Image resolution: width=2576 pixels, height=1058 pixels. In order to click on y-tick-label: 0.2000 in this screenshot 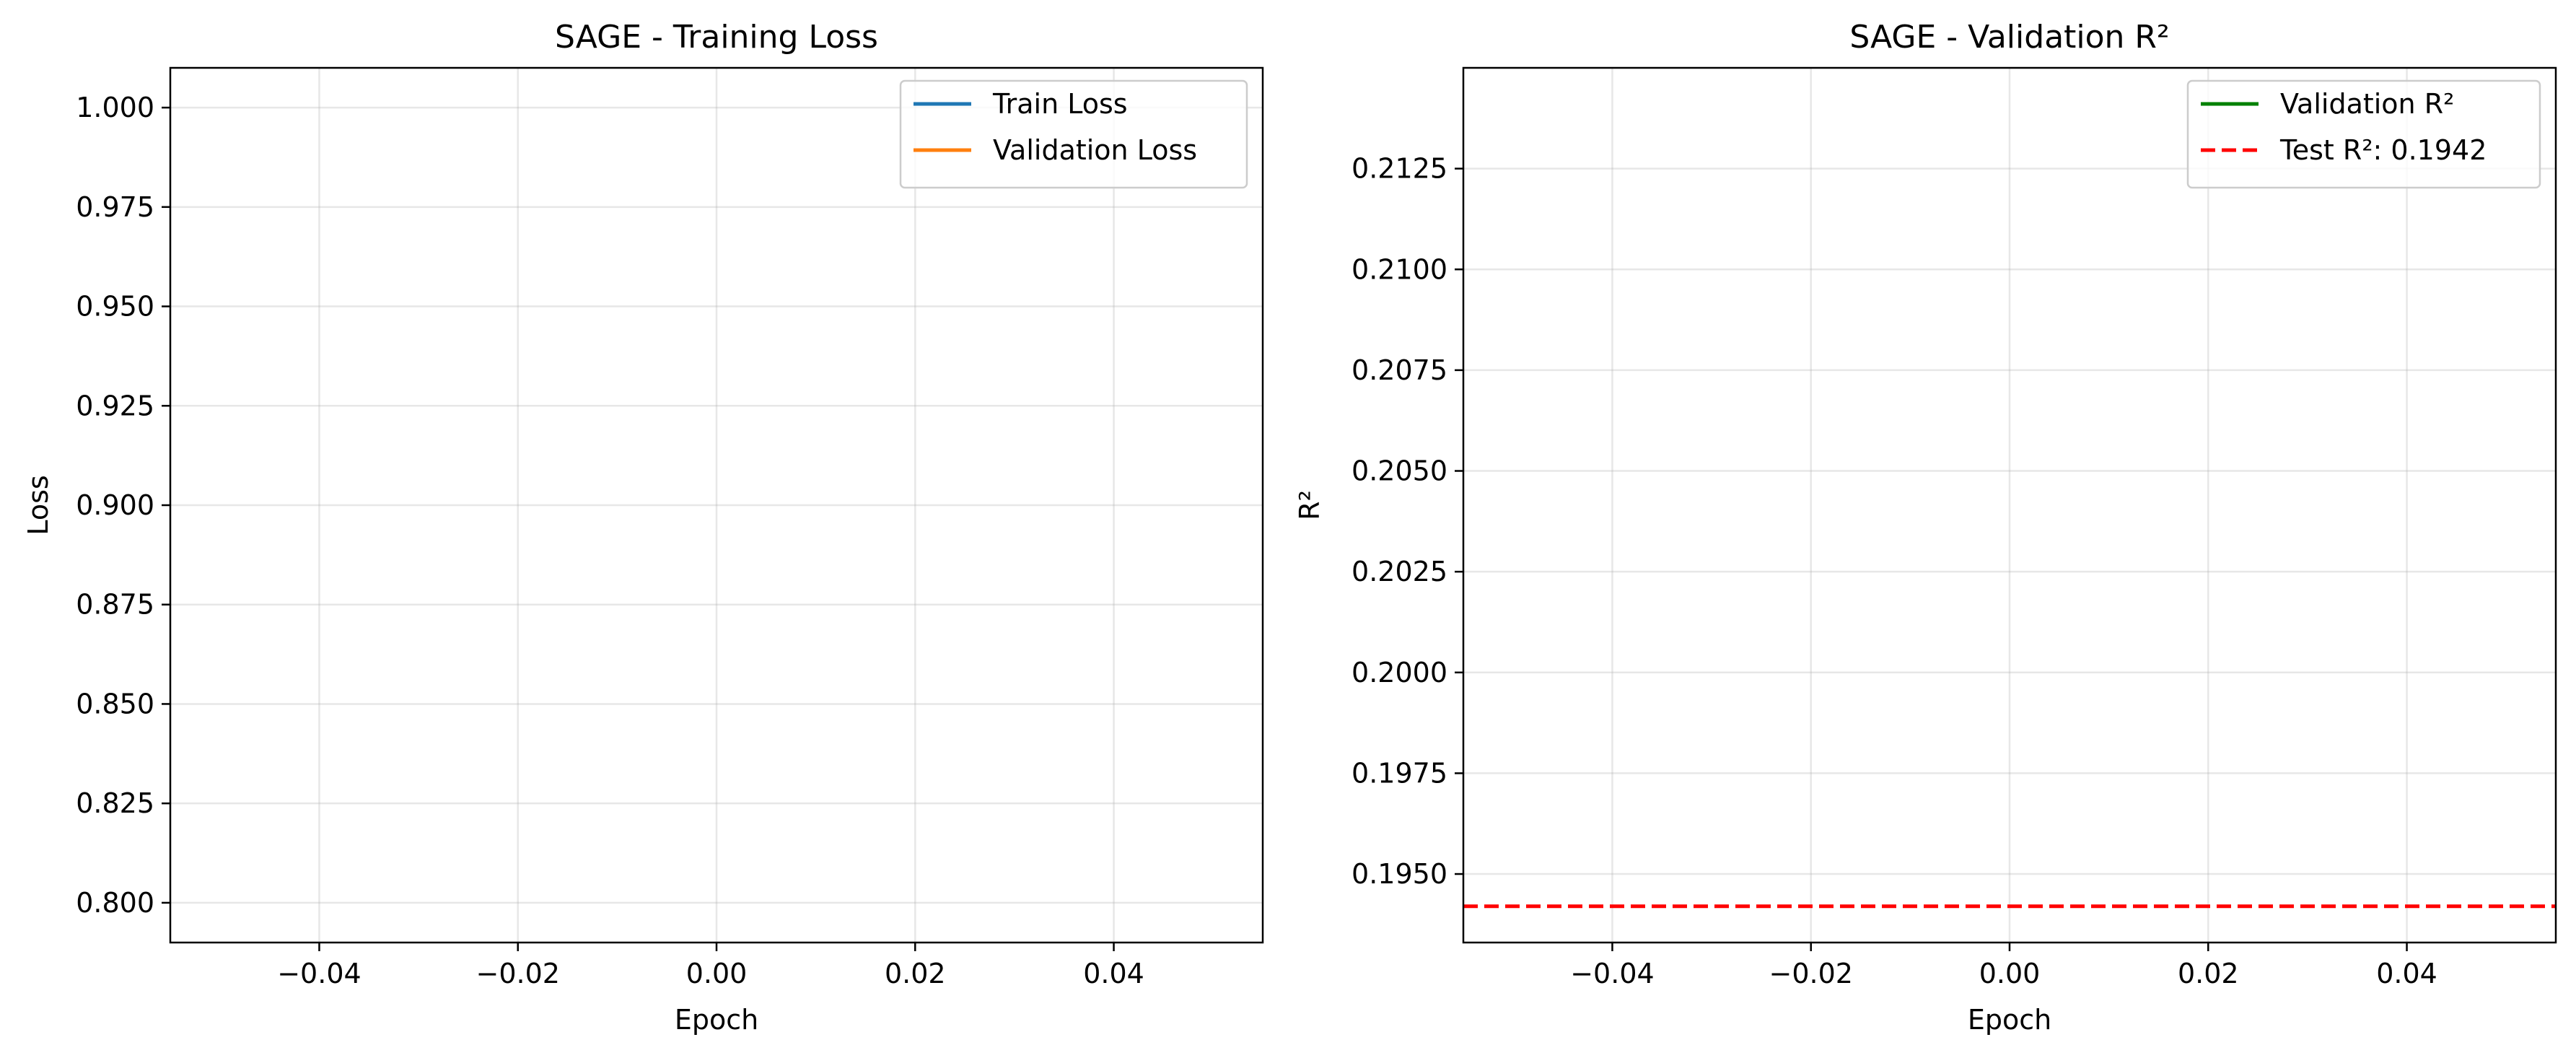, I will do `click(1399, 672)`.